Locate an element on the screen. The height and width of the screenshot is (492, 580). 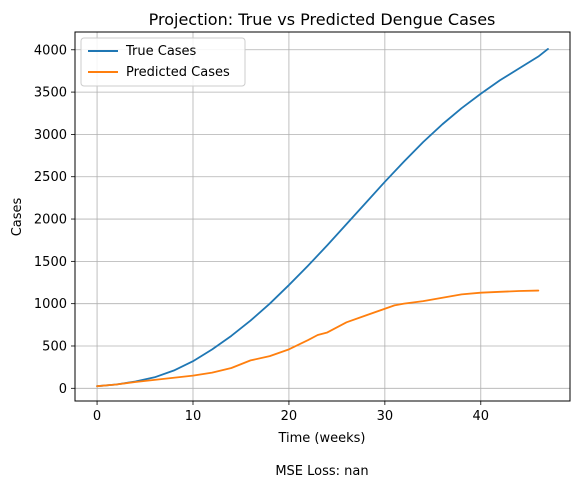
legend-box is located at coordinates (163, 62).